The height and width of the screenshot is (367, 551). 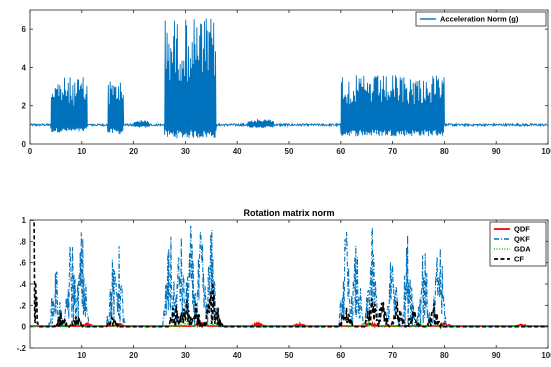 What do you see at coordinates (22, 305) in the screenshot?
I see `y-tick-label: .2` at bounding box center [22, 305].